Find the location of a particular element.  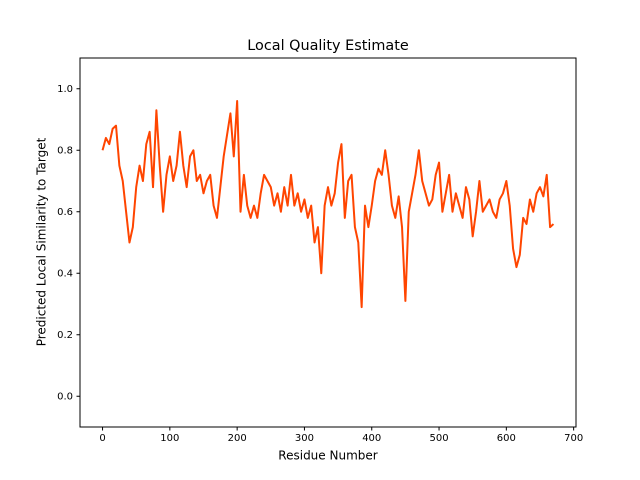

y-tick-label: 0.0 is located at coordinates (65, 396).